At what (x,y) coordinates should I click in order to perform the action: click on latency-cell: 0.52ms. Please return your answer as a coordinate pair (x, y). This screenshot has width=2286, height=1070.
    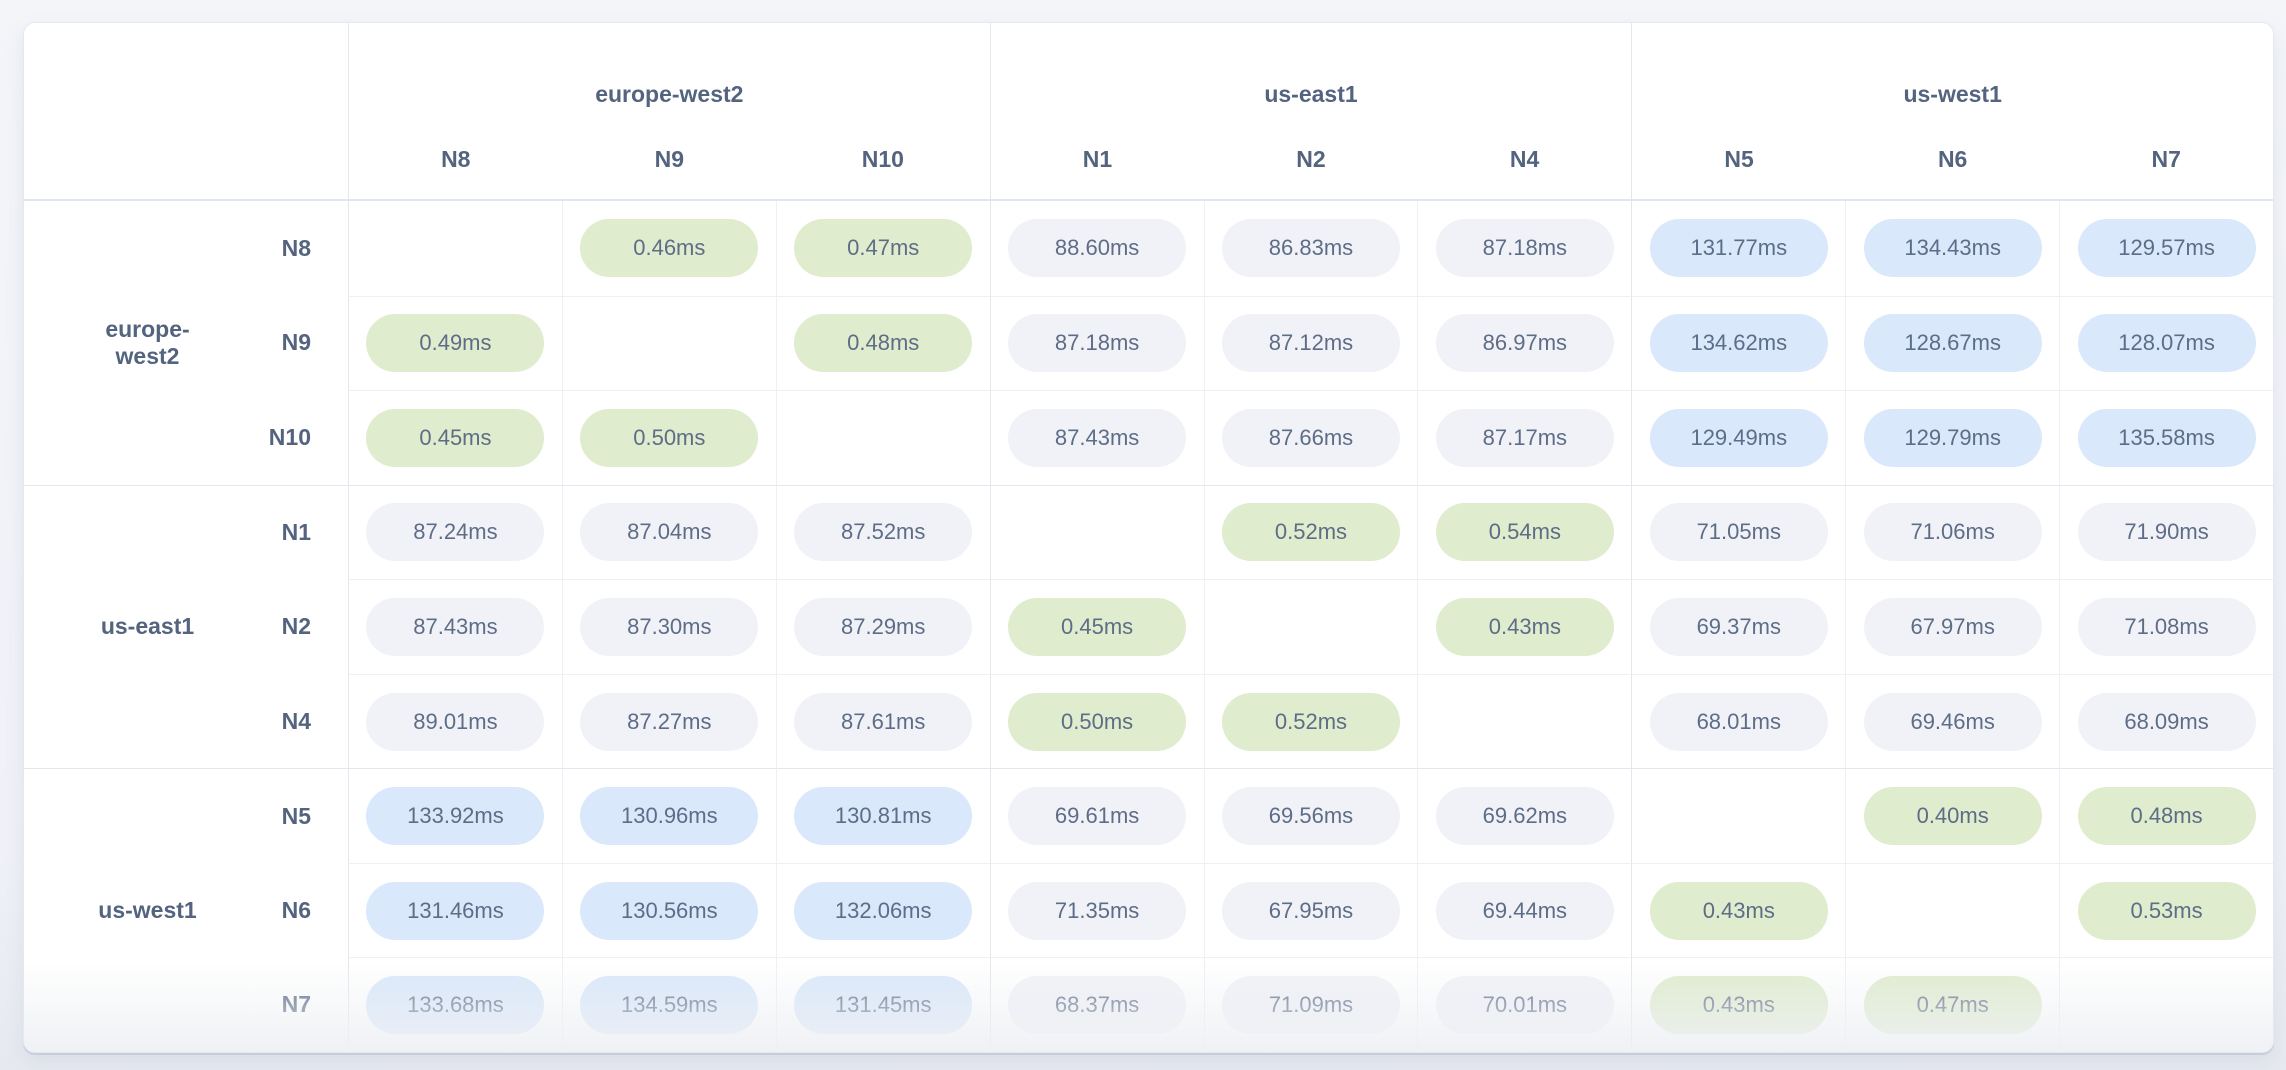
    Looking at the image, I should click on (1310, 532).